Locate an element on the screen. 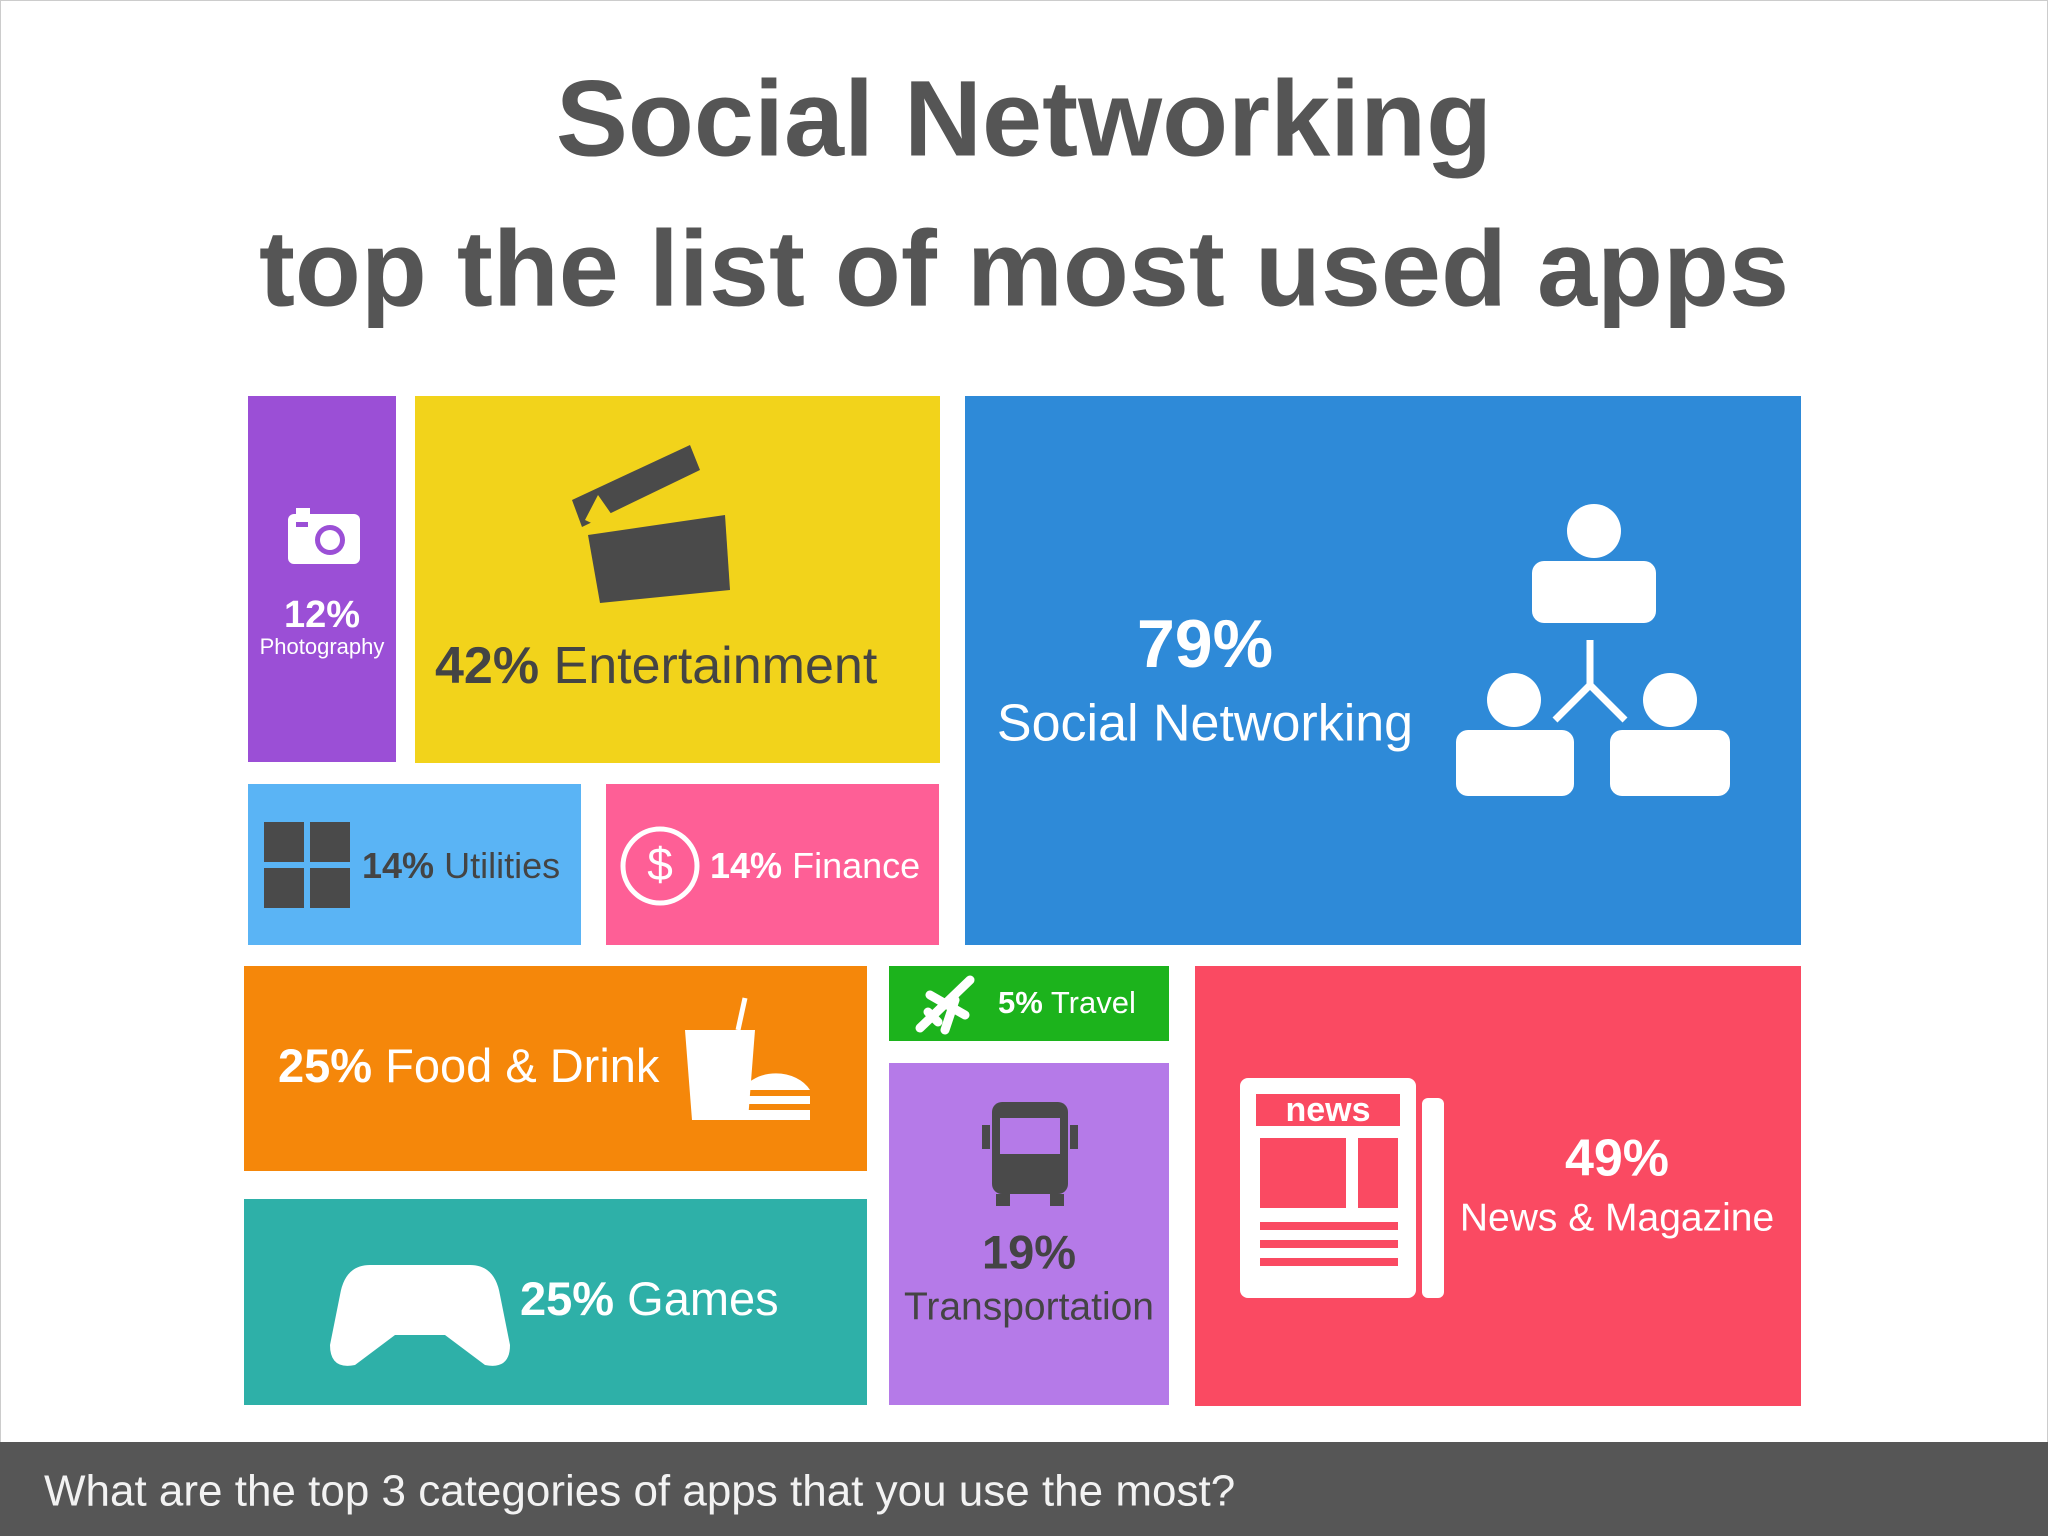  tile-text: 5% Travel is located at coordinates (1067, 1002).